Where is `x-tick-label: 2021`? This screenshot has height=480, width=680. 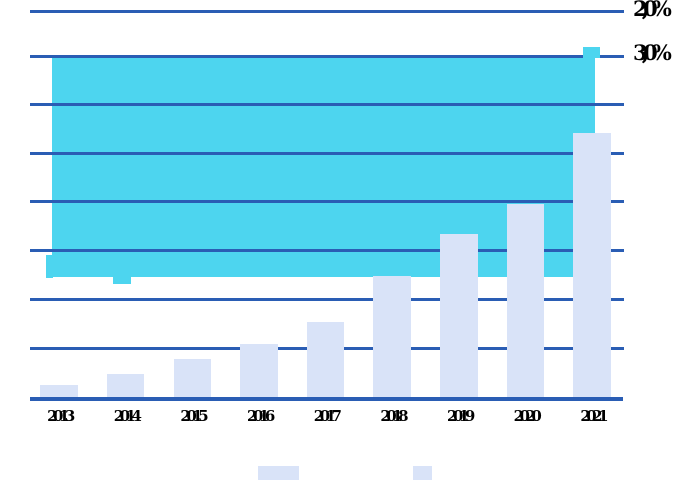 x-tick-label: 2021 is located at coordinates (594, 416).